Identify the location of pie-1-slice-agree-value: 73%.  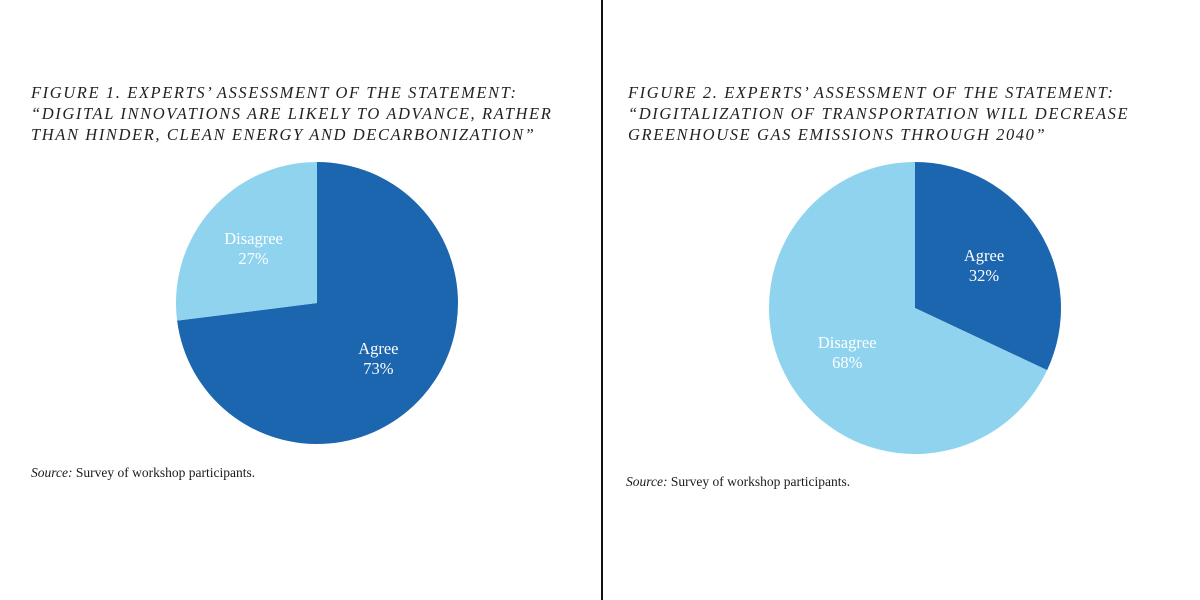
(378, 368).